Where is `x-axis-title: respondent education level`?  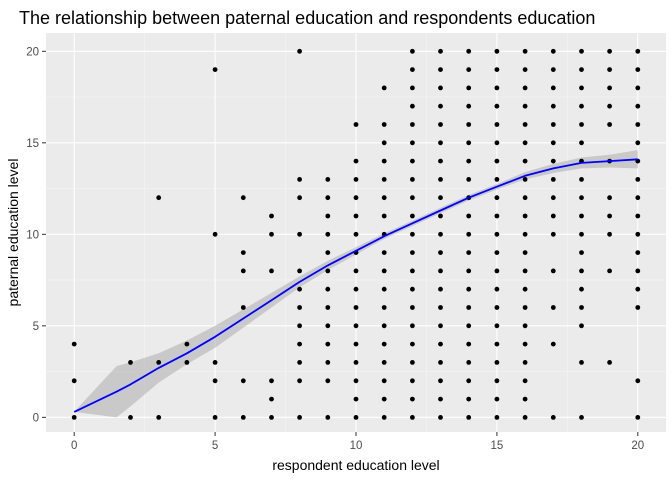
x-axis-title: respondent education level is located at coordinates (355, 465).